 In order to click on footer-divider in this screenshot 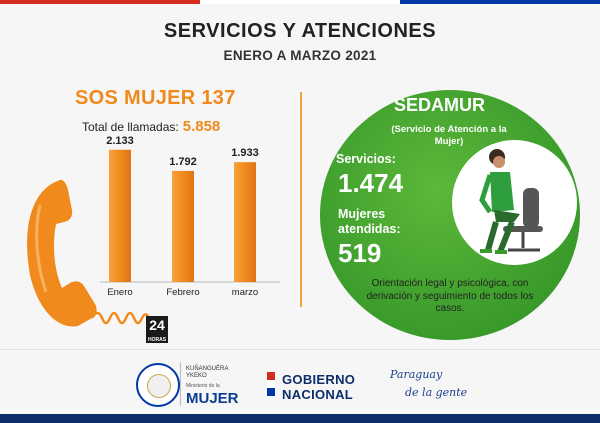, I will do `click(300, 349)`.